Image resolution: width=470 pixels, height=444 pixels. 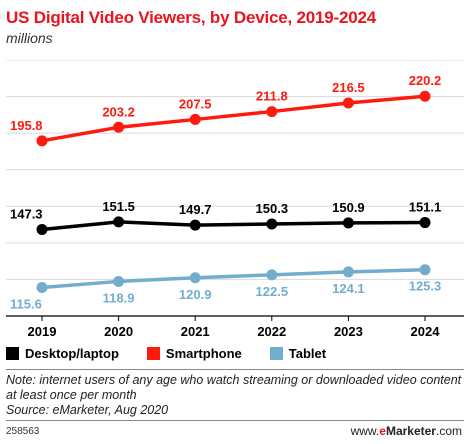 What do you see at coordinates (42, 331) in the screenshot?
I see `x-tick-label: 2019` at bounding box center [42, 331].